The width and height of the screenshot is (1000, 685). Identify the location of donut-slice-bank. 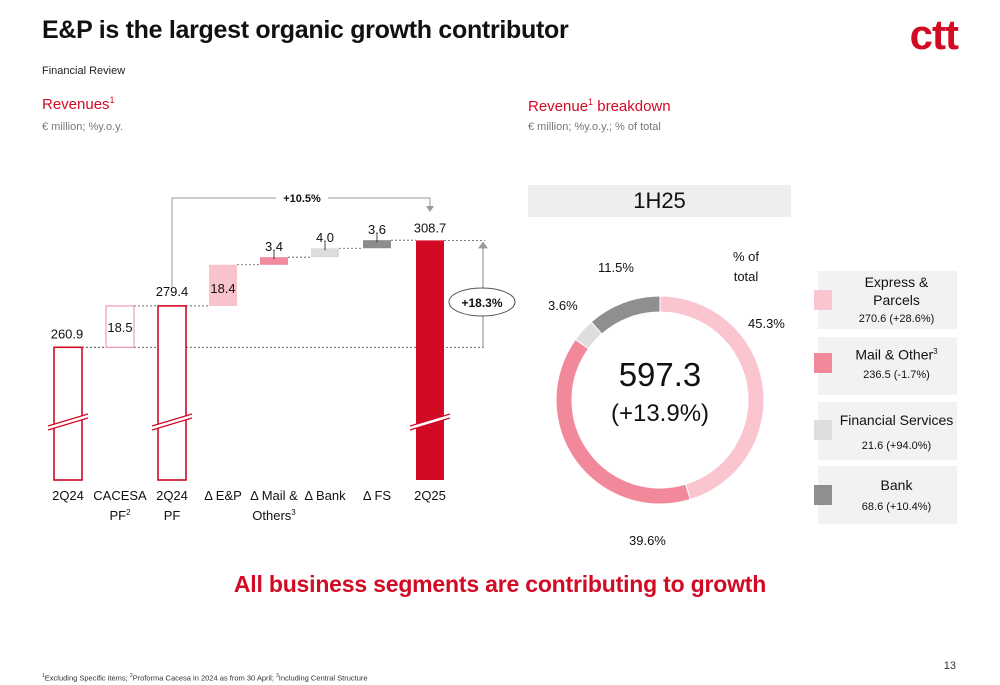
(625, 315).